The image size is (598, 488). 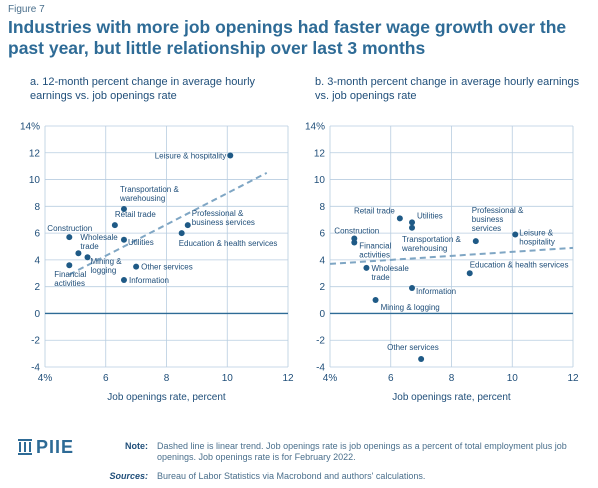 I want to click on panel-a-point-label: Education & health services, so click(x=228, y=243).